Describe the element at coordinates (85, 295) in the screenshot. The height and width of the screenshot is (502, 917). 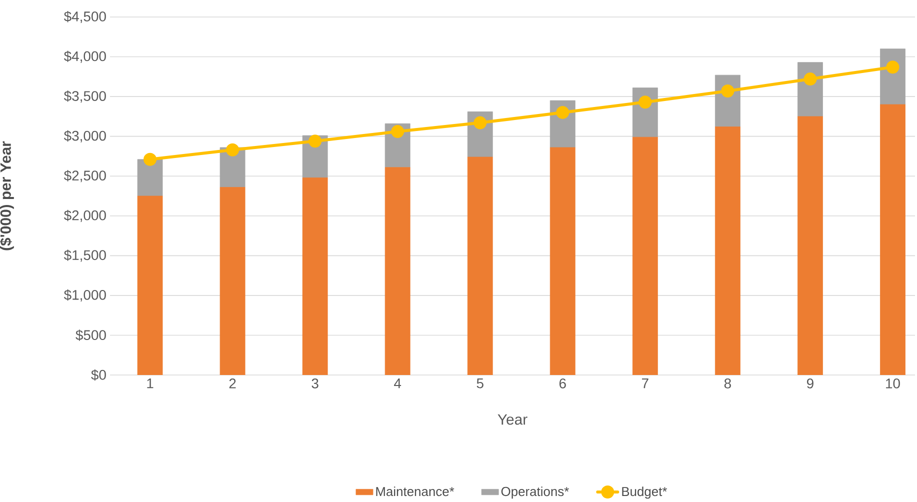
I see `y-tick-label: $1,000` at that location.